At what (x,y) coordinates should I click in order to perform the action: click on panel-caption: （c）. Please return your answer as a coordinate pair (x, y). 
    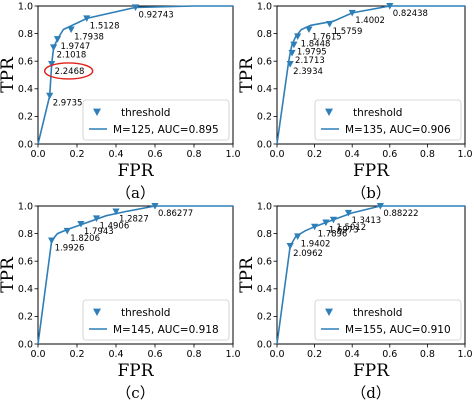
    Looking at the image, I should click on (135, 392).